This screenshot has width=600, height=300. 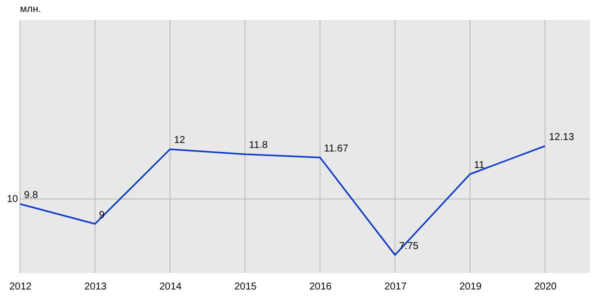 I want to click on text: млн., so click(x=31, y=9).